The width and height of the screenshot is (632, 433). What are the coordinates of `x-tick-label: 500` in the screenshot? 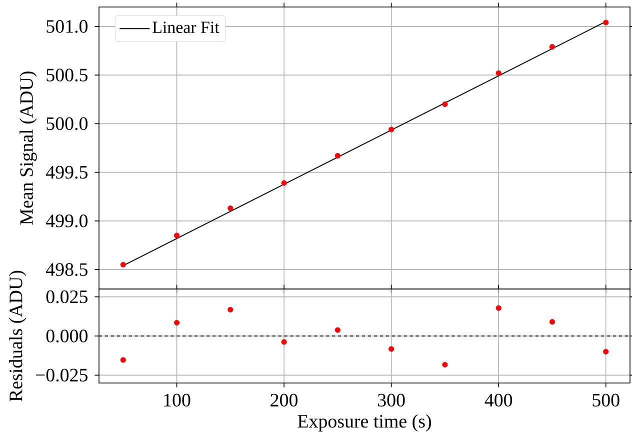 It's located at (606, 400).